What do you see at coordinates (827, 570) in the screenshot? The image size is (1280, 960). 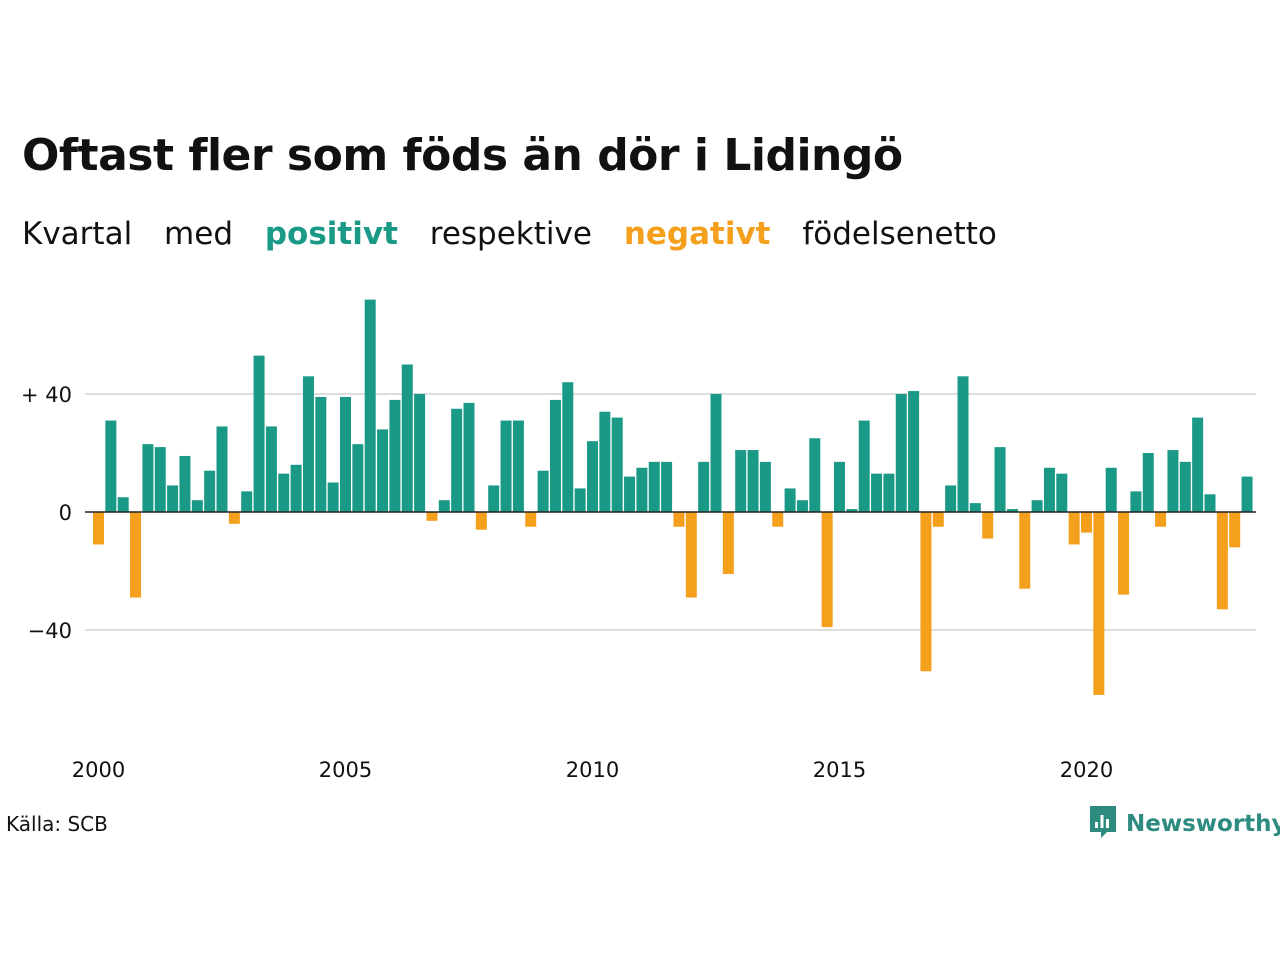 I see `bar-negative: 2014 Q4: -39` at bounding box center [827, 570].